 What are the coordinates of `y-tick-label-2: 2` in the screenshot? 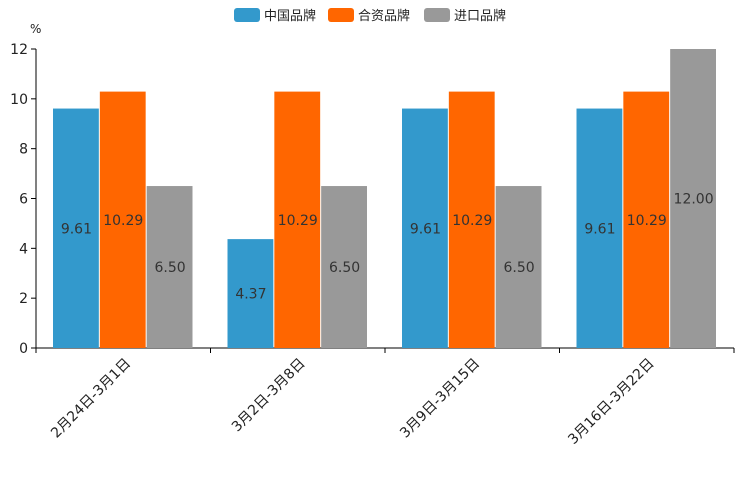 It's located at (23, 299).